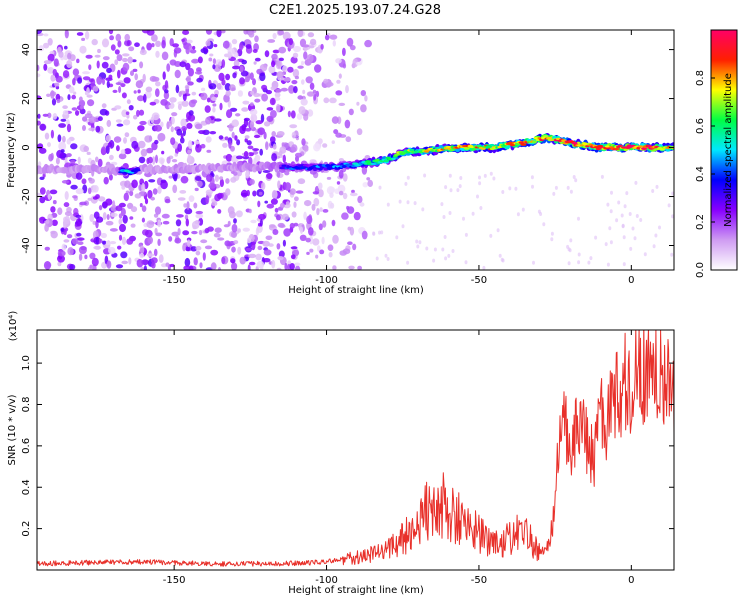  What do you see at coordinates (326, 580) in the screenshot?
I see `x-tick-label: -100` at bounding box center [326, 580].